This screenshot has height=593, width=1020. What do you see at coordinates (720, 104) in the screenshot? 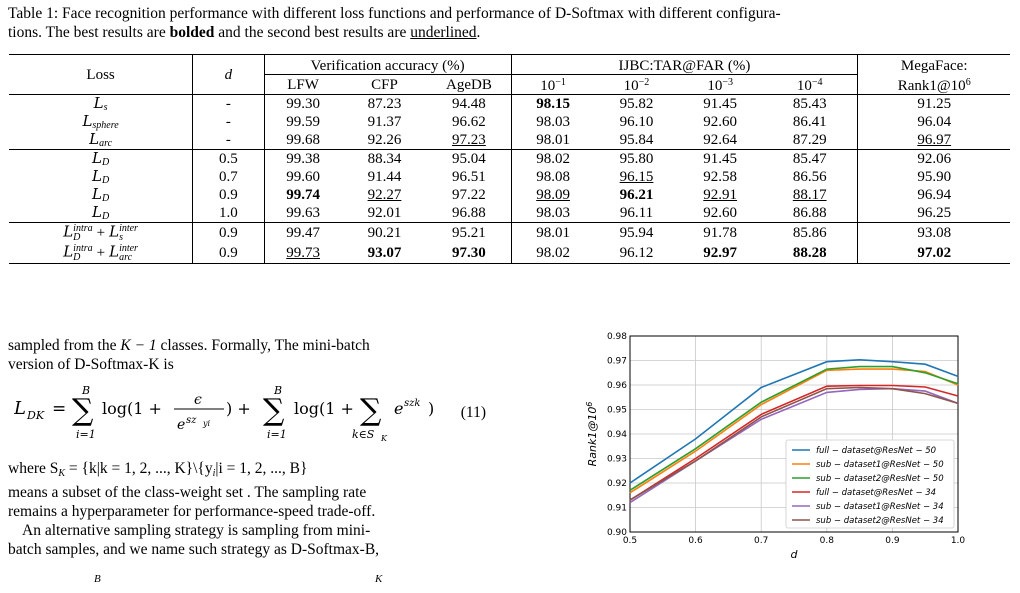
I see `f3-cell: 91.45` at bounding box center [720, 104].